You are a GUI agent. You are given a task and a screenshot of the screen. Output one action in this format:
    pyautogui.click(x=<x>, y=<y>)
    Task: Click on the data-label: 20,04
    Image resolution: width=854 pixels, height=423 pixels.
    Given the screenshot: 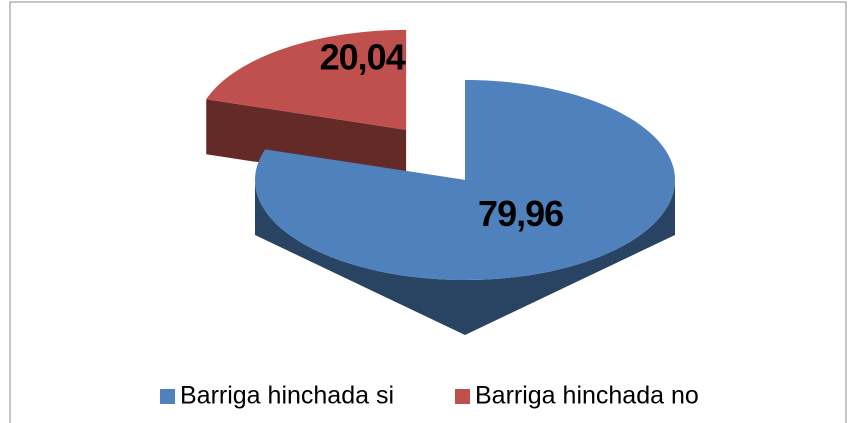 What is the action you would take?
    pyautogui.click(x=363, y=57)
    